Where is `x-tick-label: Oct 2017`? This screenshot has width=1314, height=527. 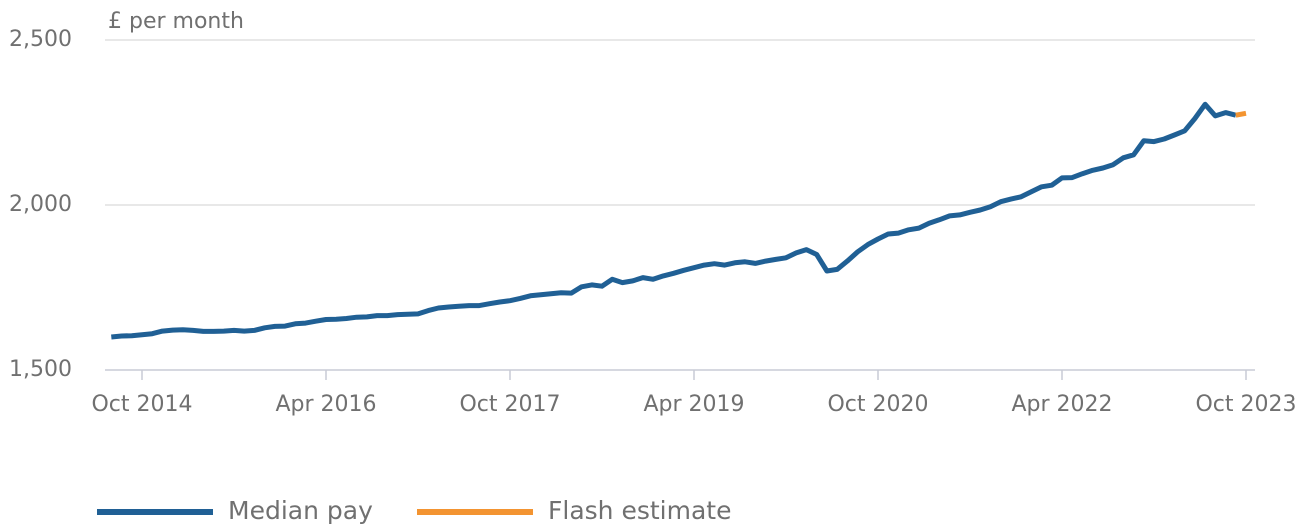 x-tick-label: Oct 2017 is located at coordinates (509, 404).